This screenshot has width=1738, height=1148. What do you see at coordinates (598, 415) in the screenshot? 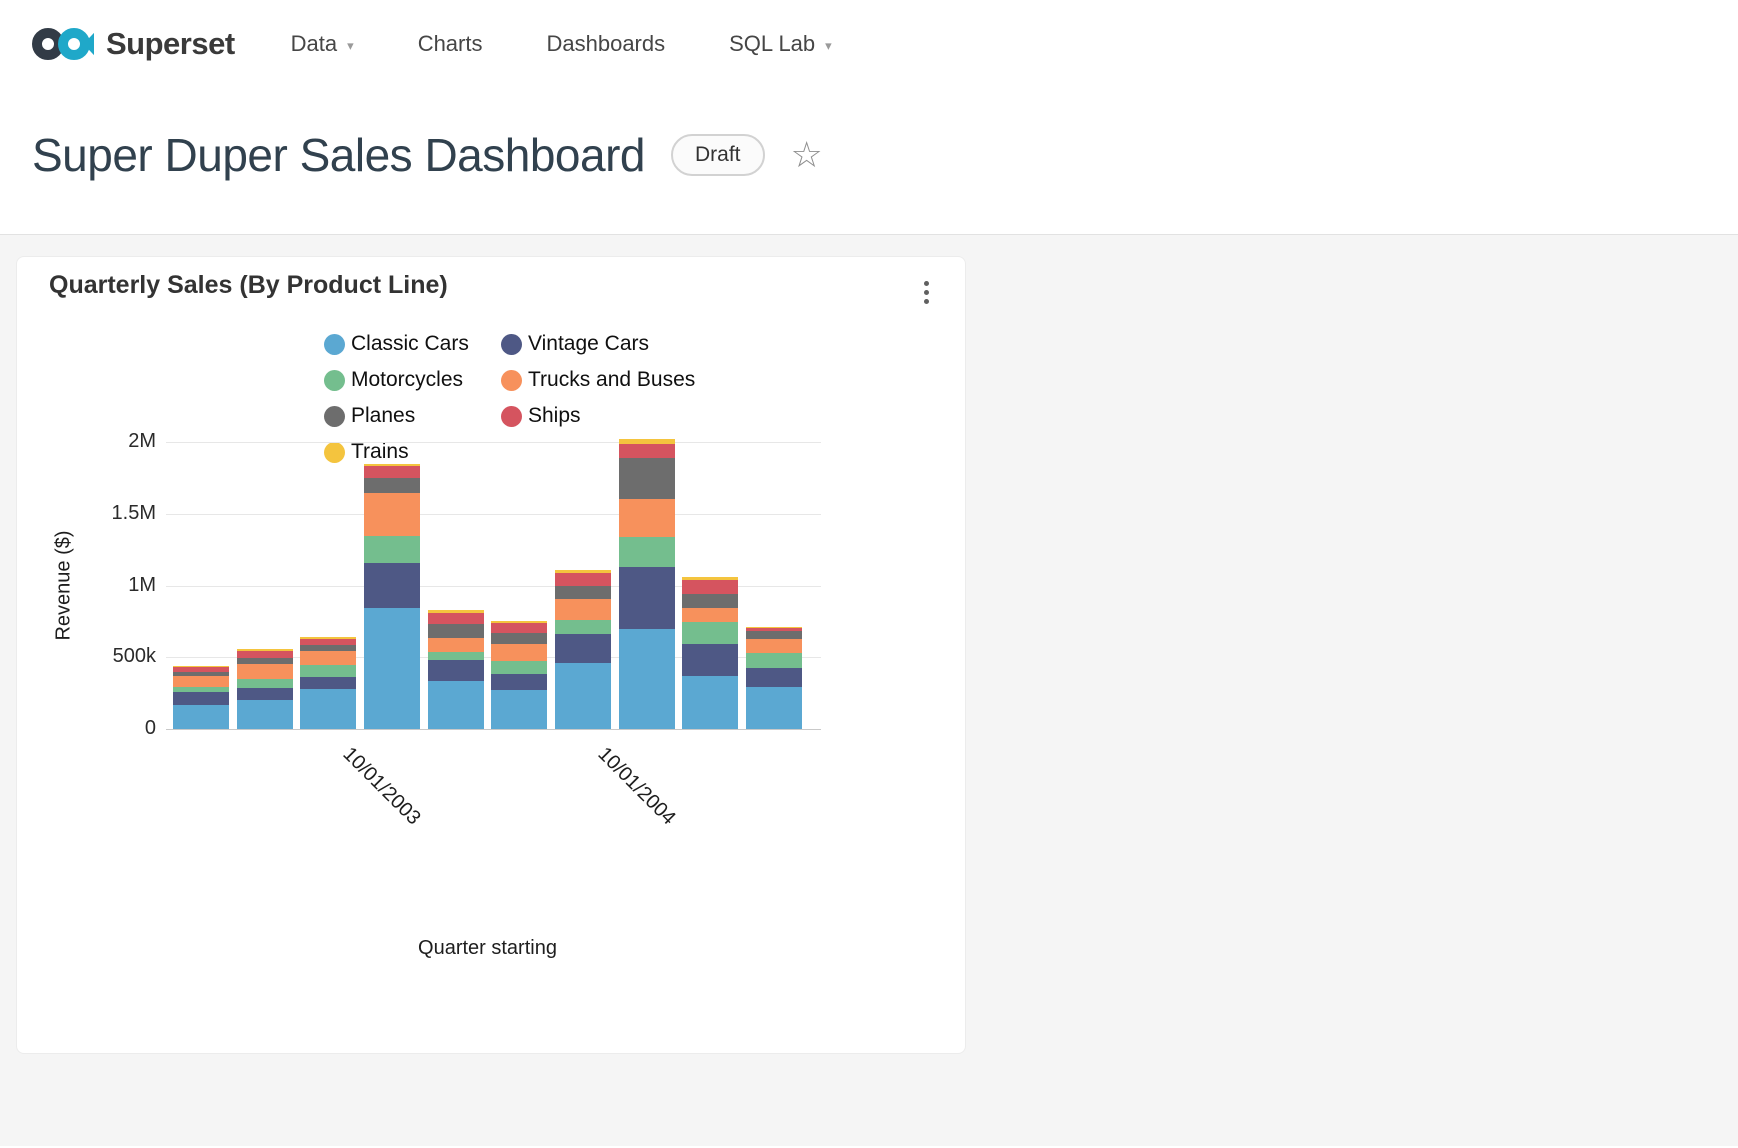
I see `legend-item-ships: Ships` at bounding box center [598, 415].